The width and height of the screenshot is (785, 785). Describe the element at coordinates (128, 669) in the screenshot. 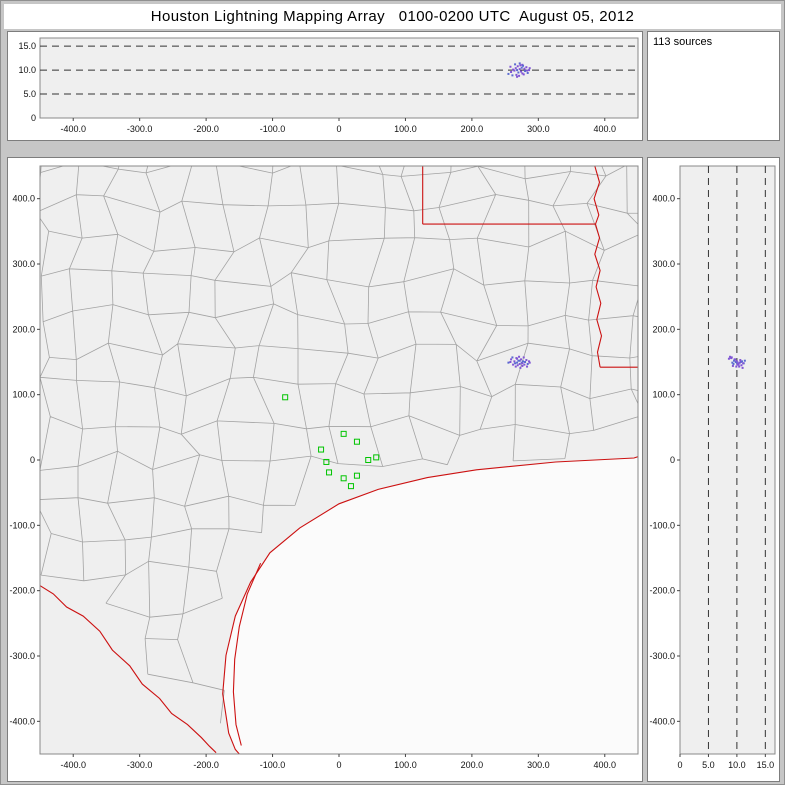

I see `rio-grande-border` at that location.